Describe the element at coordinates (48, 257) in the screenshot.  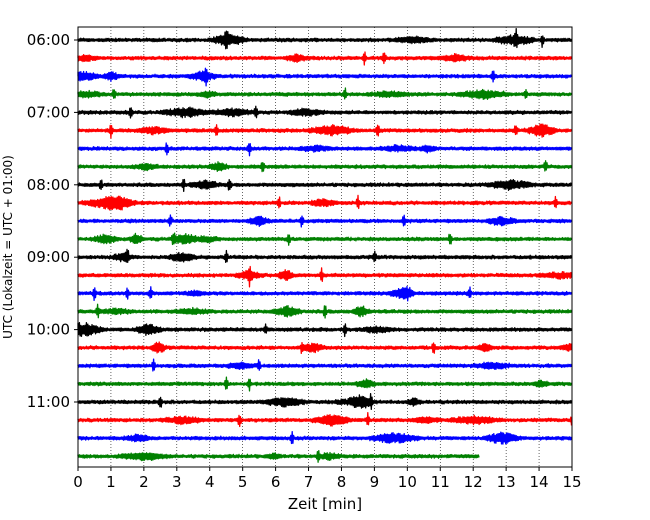
I see `y-tick-label: 09:00` at that location.